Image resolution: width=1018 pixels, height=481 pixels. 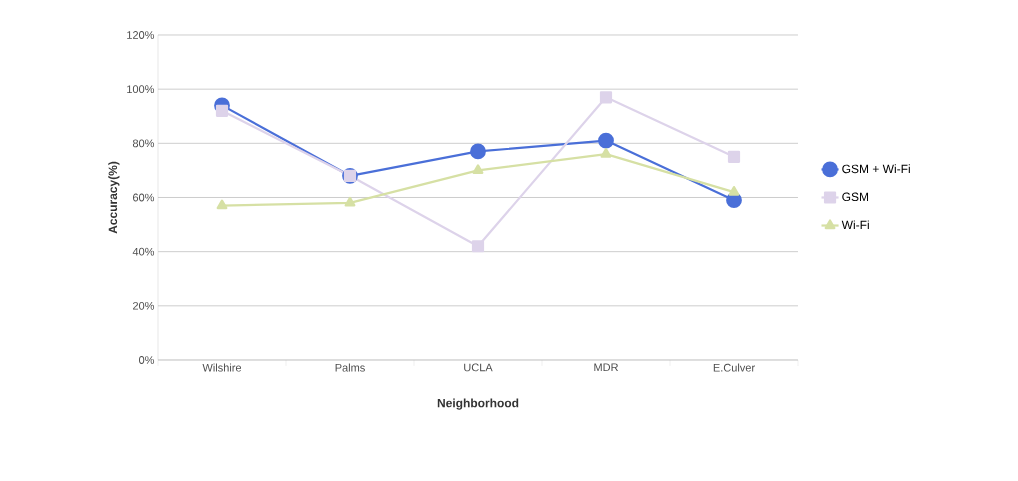 What do you see at coordinates (143, 143) in the screenshot?
I see `y-tick-label: 80%` at bounding box center [143, 143].